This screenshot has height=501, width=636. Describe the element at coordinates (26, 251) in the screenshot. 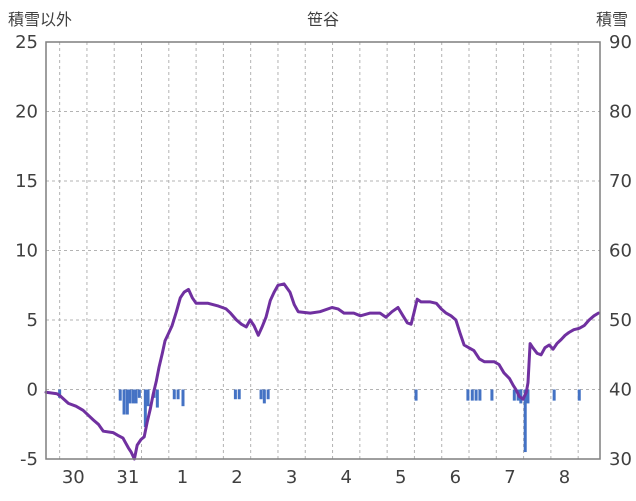

I see `y-left-tick-label: 10` at that location.